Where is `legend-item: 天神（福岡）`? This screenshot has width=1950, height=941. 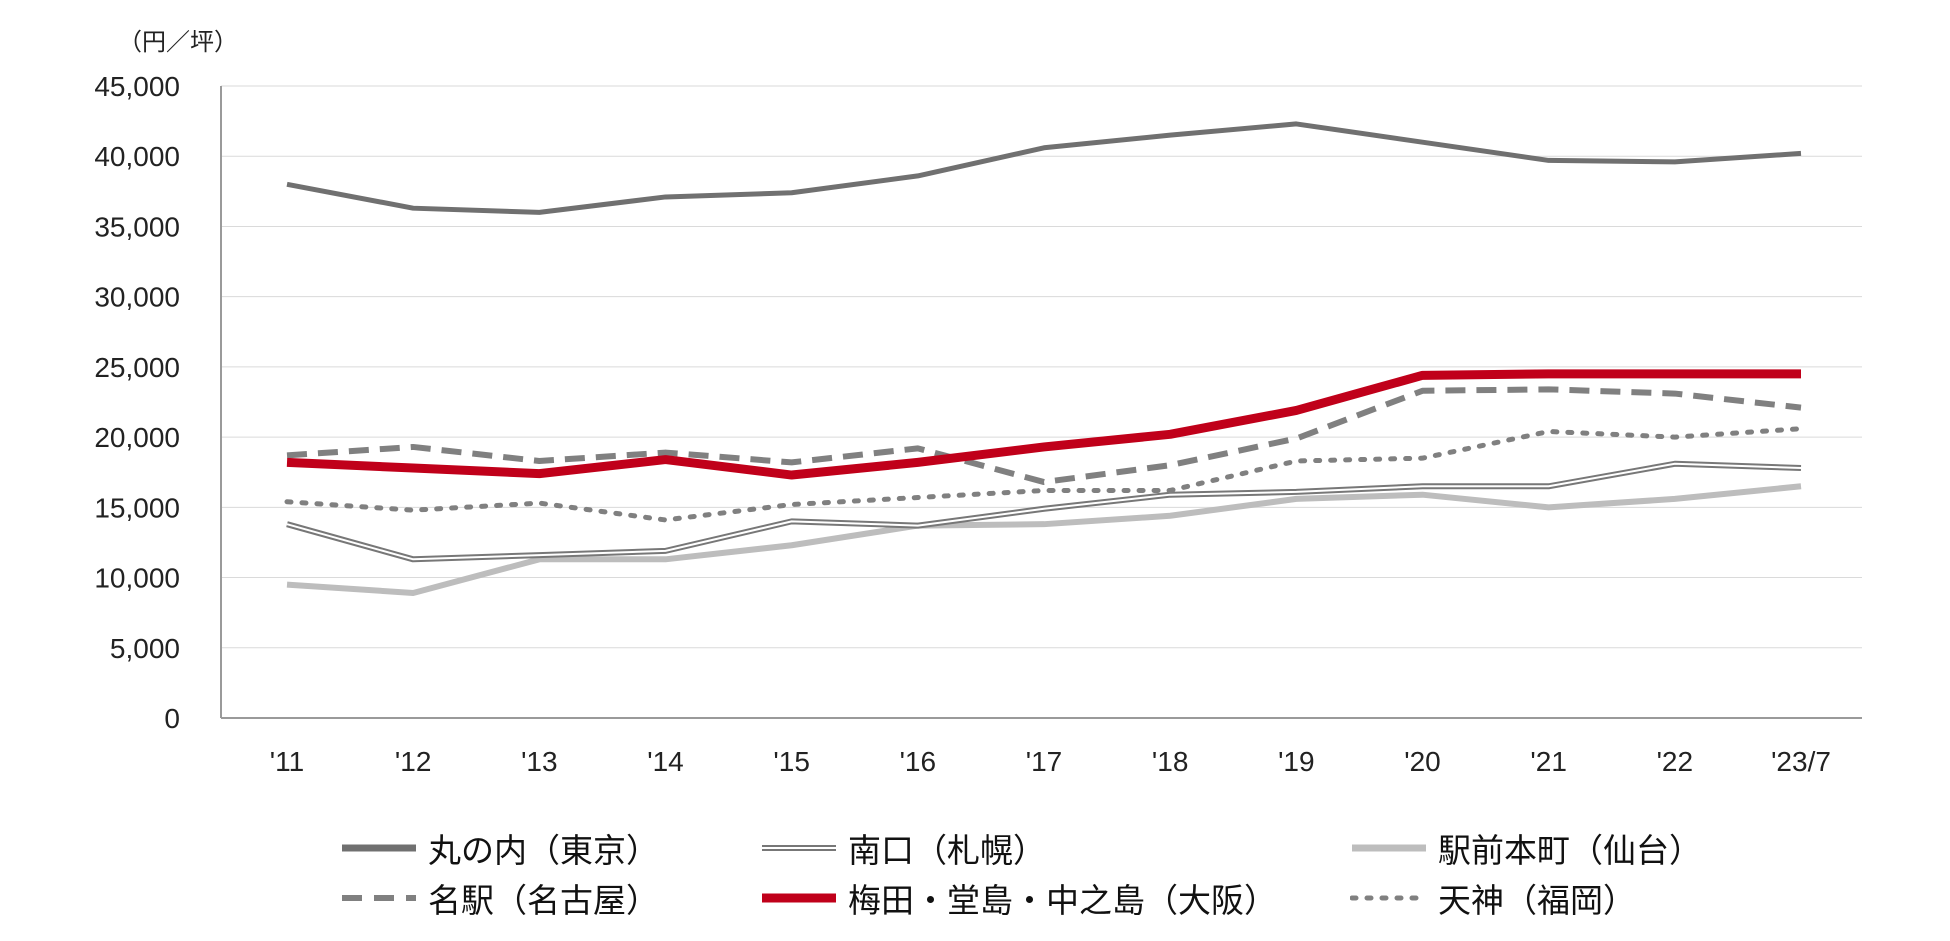
legend-item: 天神（福岡） is located at coordinates (1565, 898).